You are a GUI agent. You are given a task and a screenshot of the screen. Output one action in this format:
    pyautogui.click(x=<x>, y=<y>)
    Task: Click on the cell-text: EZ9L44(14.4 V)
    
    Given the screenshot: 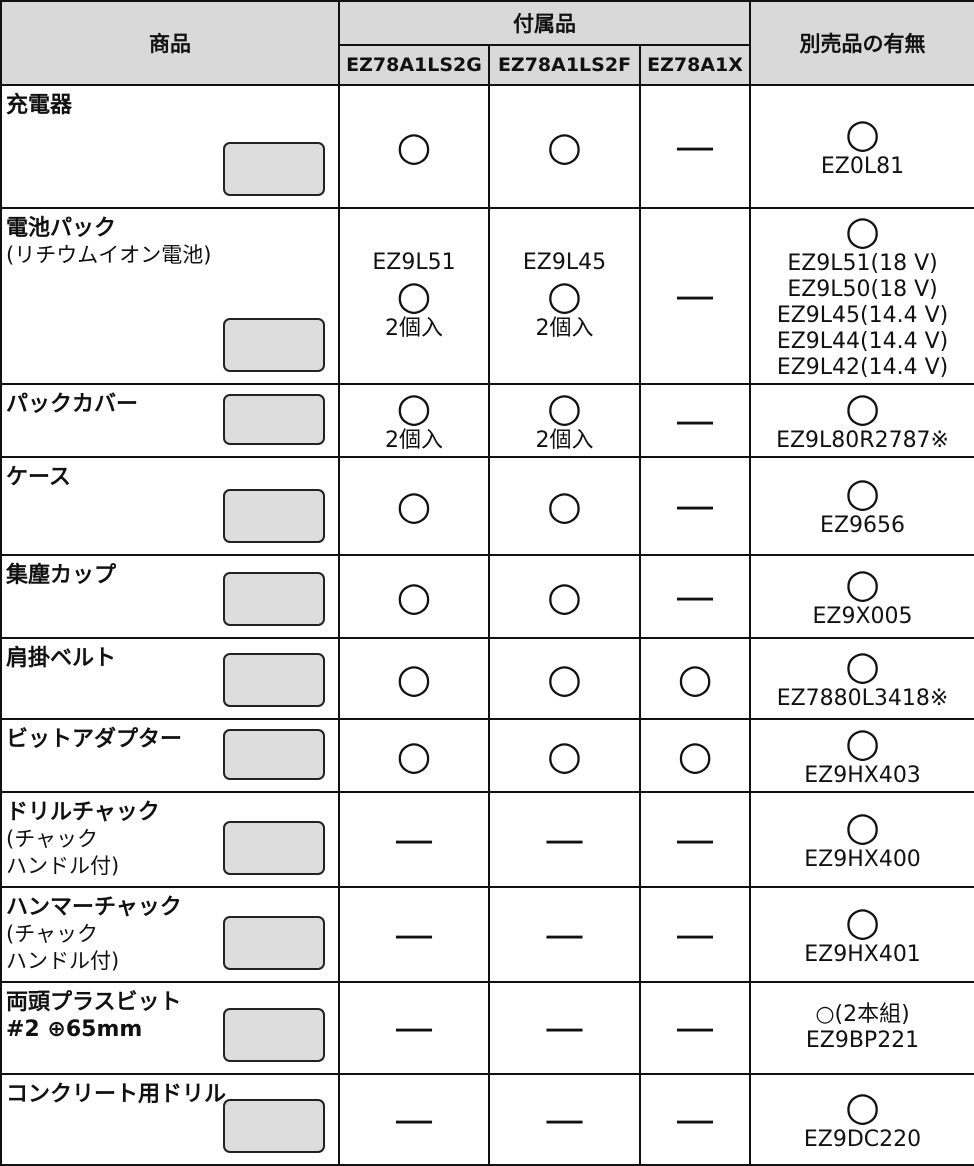 What is the action you would take?
    pyautogui.click(x=862, y=341)
    